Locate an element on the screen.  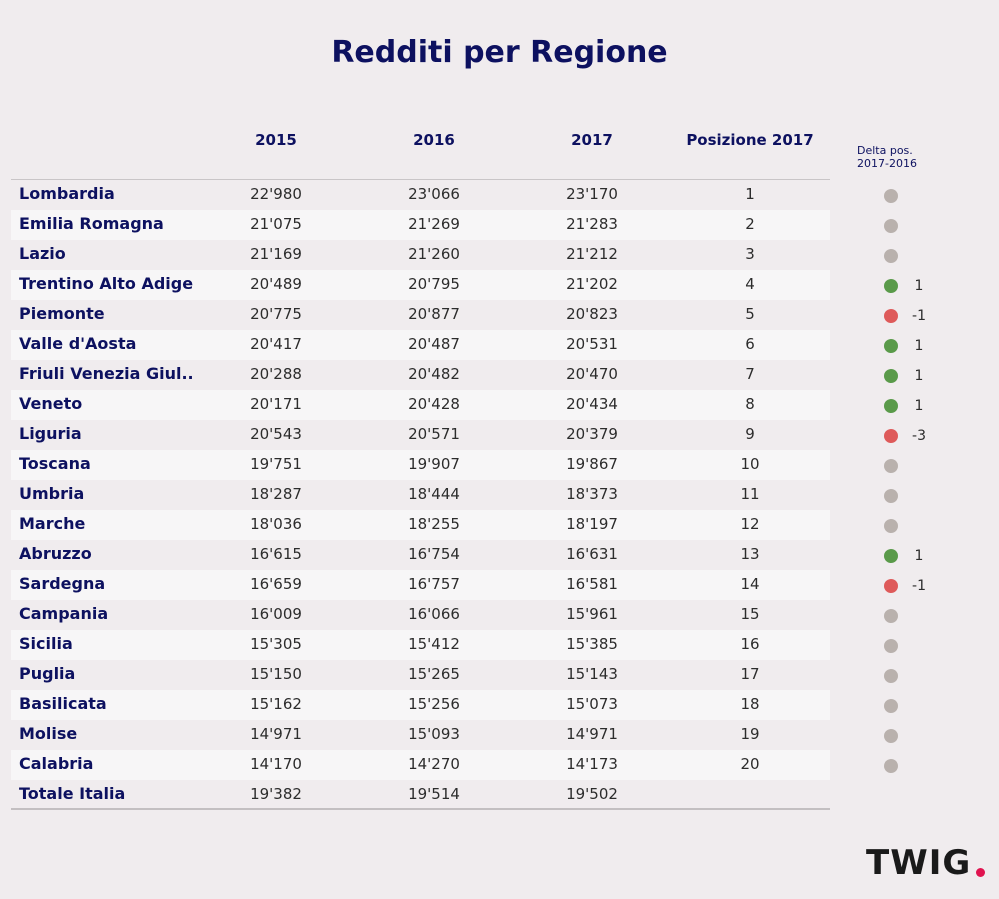
table-row: Piemonte 20'775 20'877 20'823 5 -1 is located at coordinates (499, 315).